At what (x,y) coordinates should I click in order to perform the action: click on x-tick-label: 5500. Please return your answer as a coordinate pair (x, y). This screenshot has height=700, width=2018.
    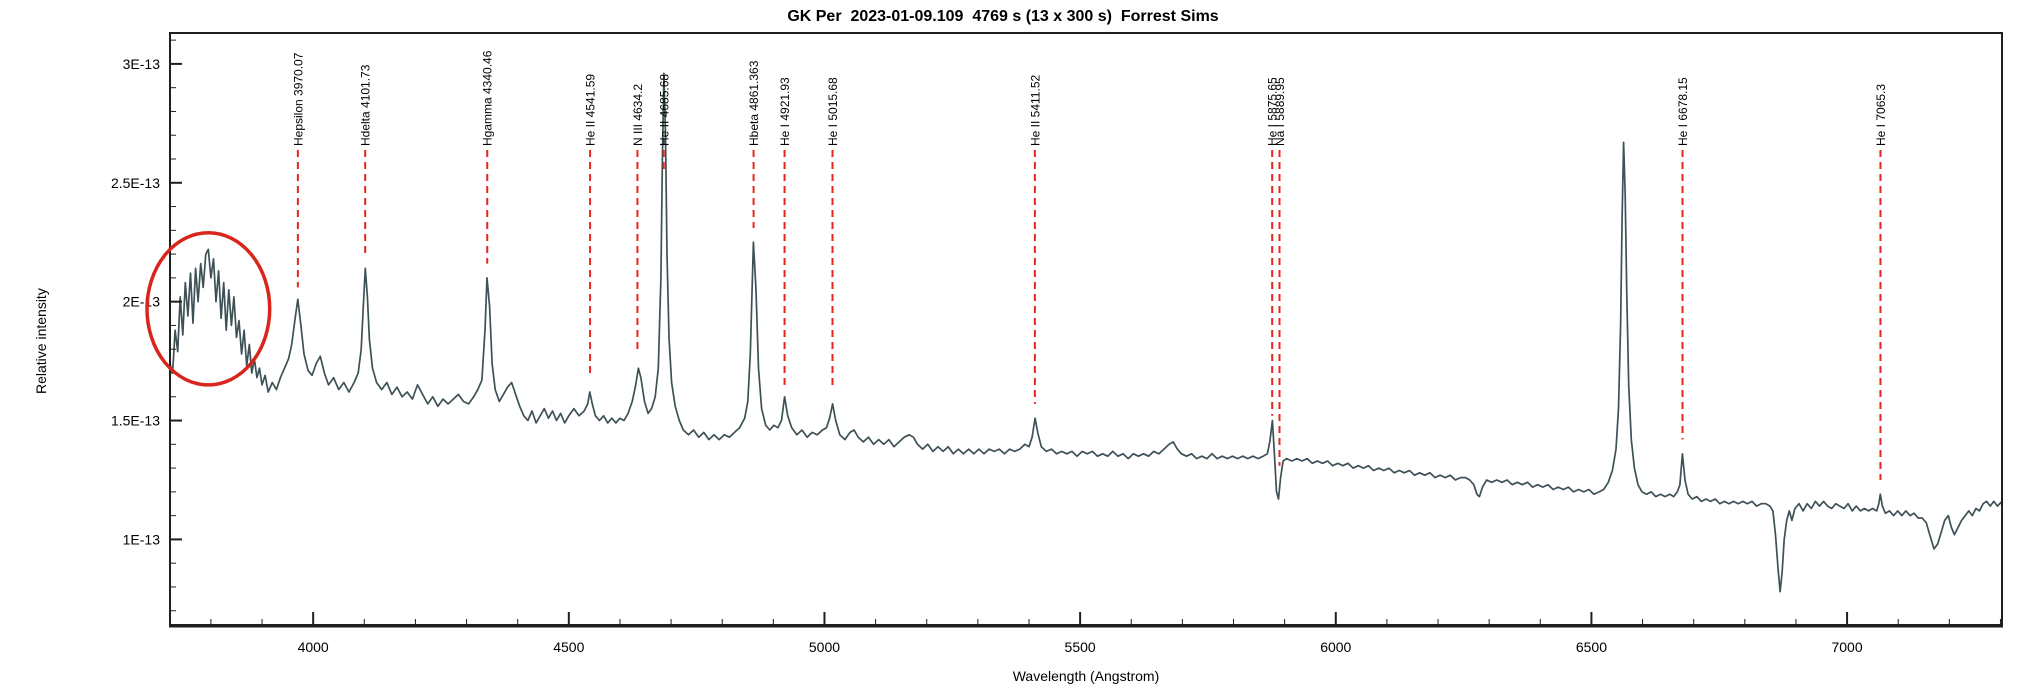
    Looking at the image, I should click on (1080, 647).